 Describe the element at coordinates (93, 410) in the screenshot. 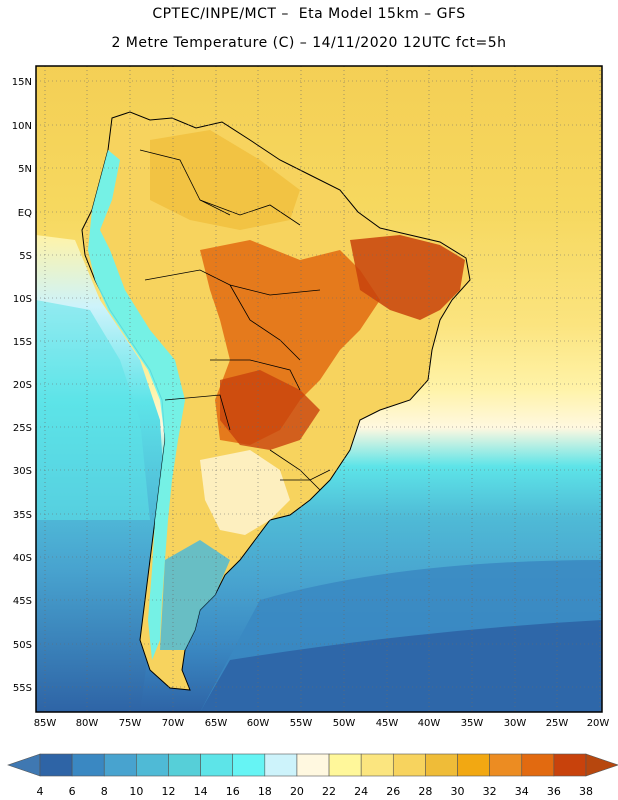

I see `pacific-cool-band` at that location.